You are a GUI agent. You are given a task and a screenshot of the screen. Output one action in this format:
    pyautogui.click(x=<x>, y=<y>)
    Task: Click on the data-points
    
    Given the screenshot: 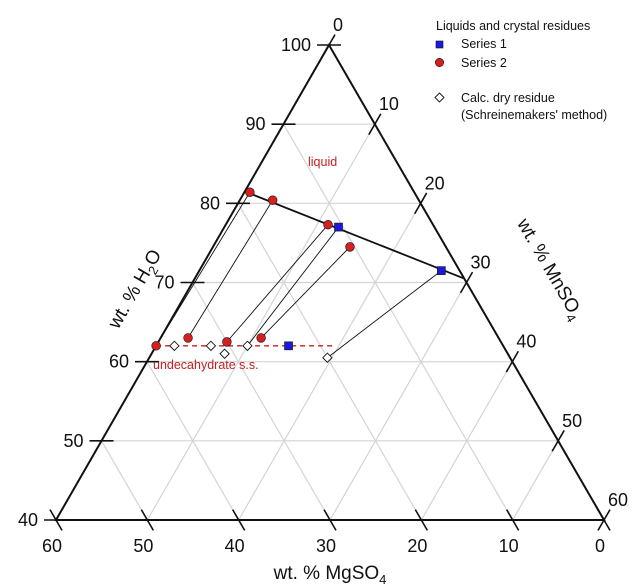 What is the action you would take?
    pyautogui.click(x=298, y=275)
    